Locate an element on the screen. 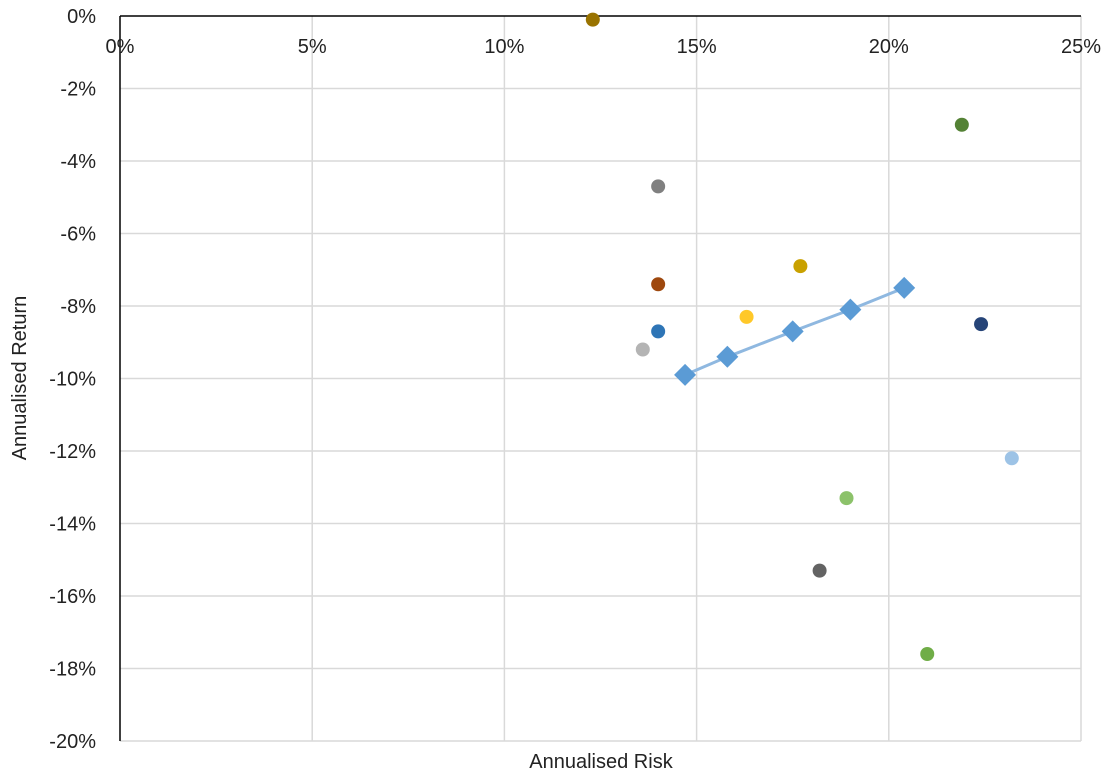 The width and height of the screenshot is (1112, 774). y-tick-label: -2% is located at coordinates (78, 90).